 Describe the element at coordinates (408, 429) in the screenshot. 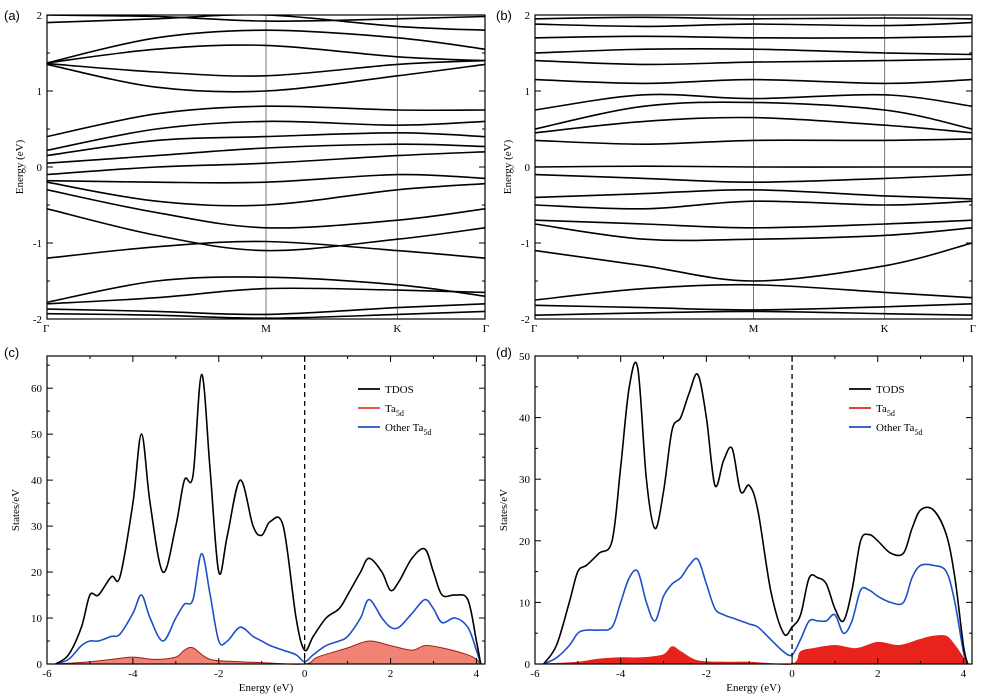

I see `legend-other-ta5d-label: Other Ta5d` at that location.